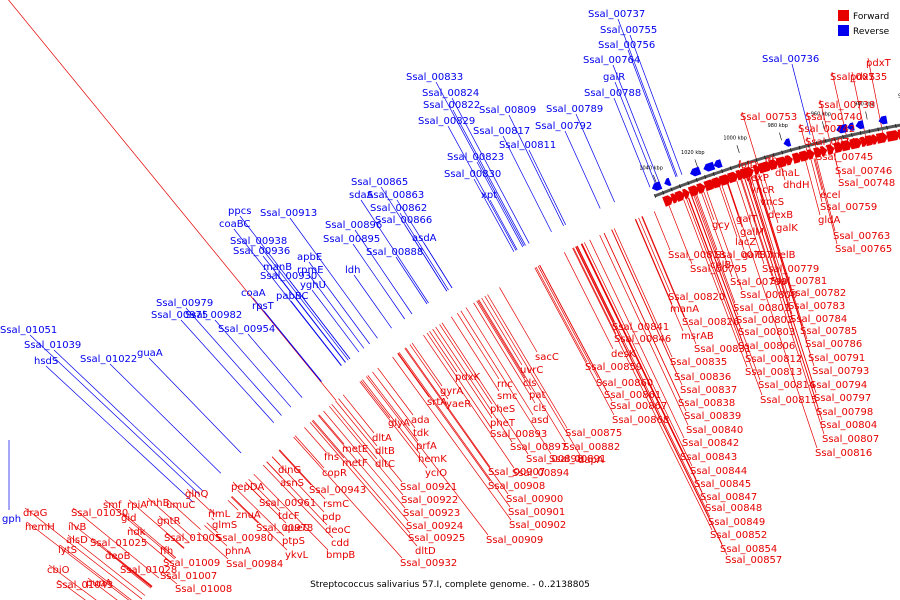 This screenshot has height=600, width=900. I want to click on reverse-gene-label: guaA, so click(150, 353).